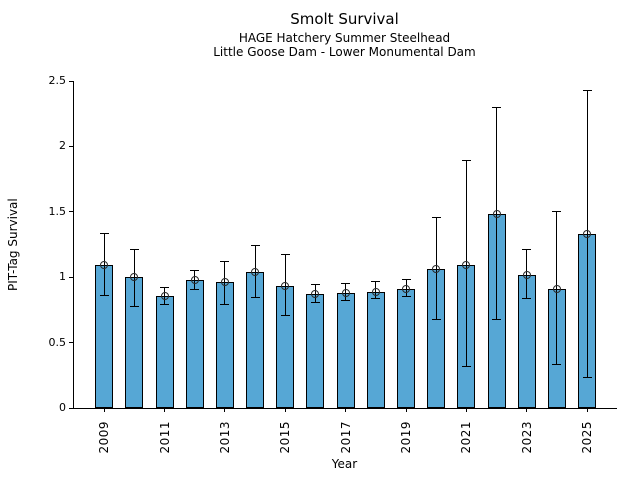  Describe the element at coordinates (527, 299) in the screenshot. I see `errorbar-cap-bottom-2023` at that location.